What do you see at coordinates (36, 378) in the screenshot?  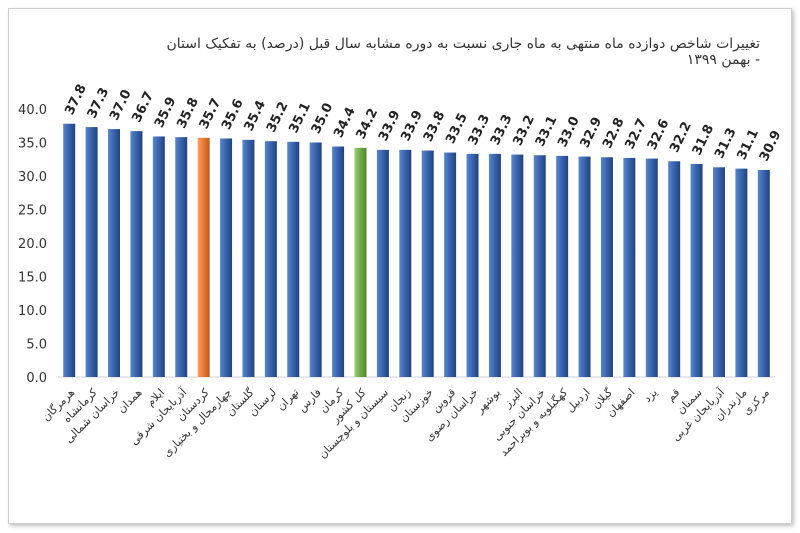 I see `y-tick-label: 0.0` at bounding box center [36, 378].